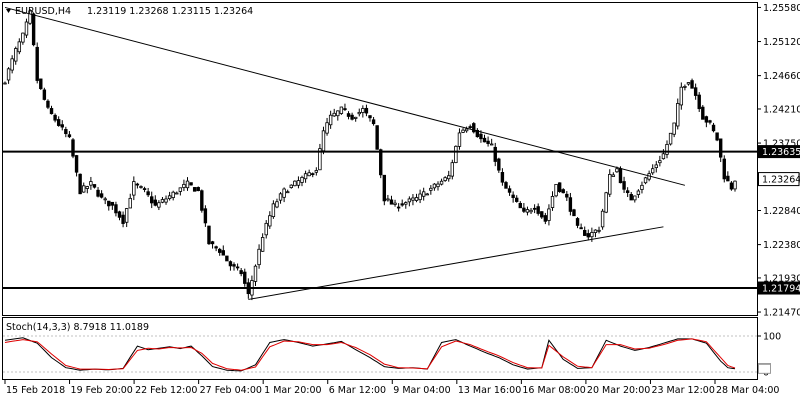 The width and height of the screenshot is (800, 400). Describe the element at coordinates (489, 390) in the screenshot. I see `time-tick-label: 13 Mar 16:00` at that location.